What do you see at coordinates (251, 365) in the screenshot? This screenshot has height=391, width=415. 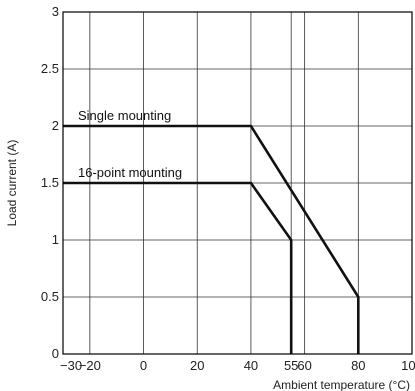 I see `x-tick-label: 40` at bounding box center [251, 365].